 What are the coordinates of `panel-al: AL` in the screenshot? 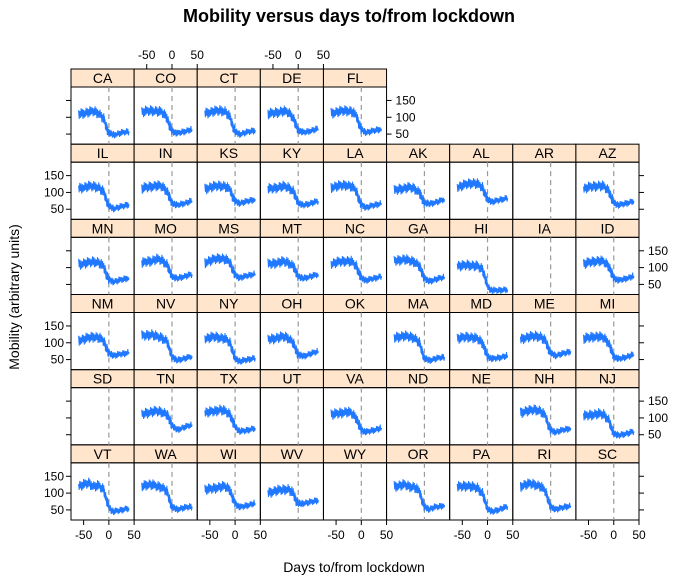 It's located at (481, 181).